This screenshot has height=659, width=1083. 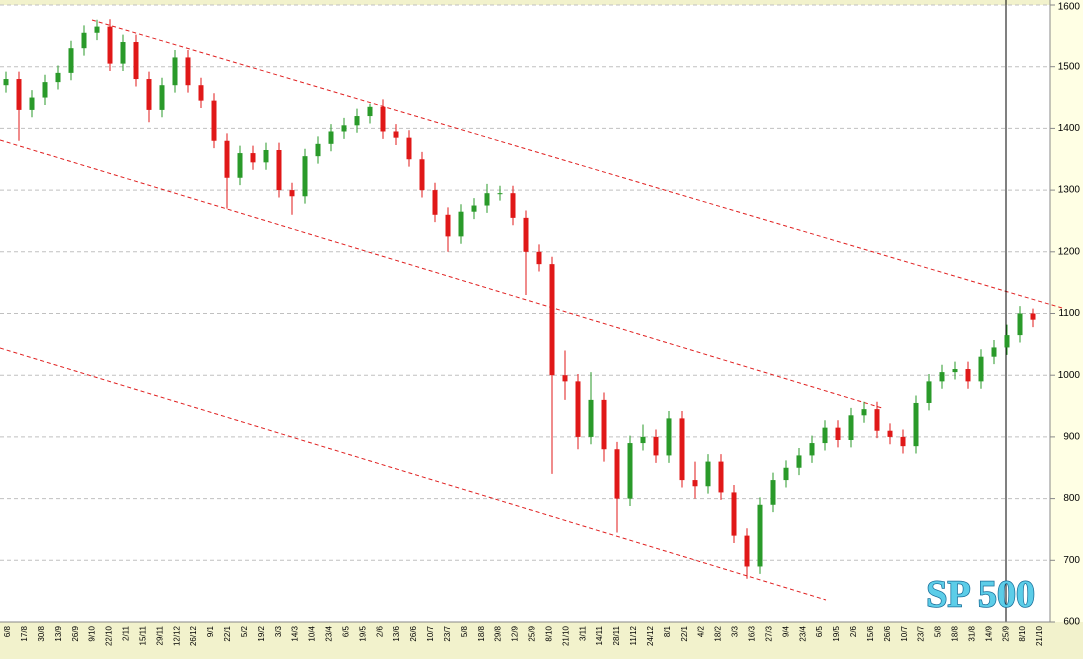 I want to click on y-tick-label: 1200, so click(x=1069, y=251).